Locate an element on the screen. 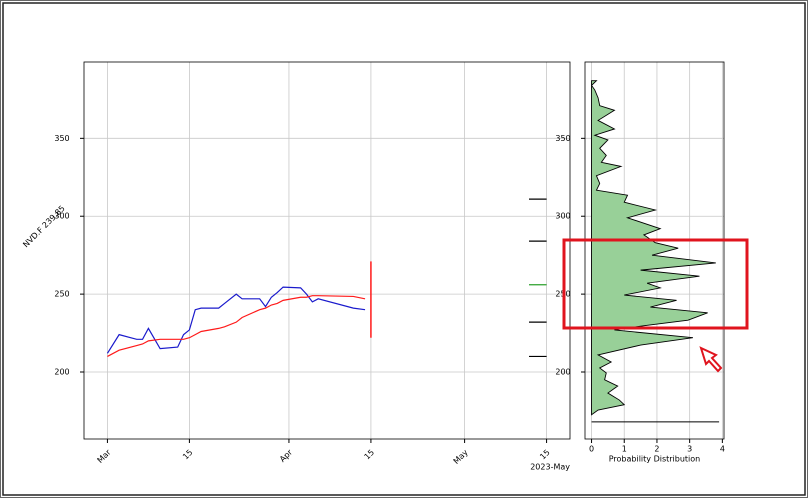 The image size is (808, 502). y-tick-label: 250 is located at coordinates (61, 294).